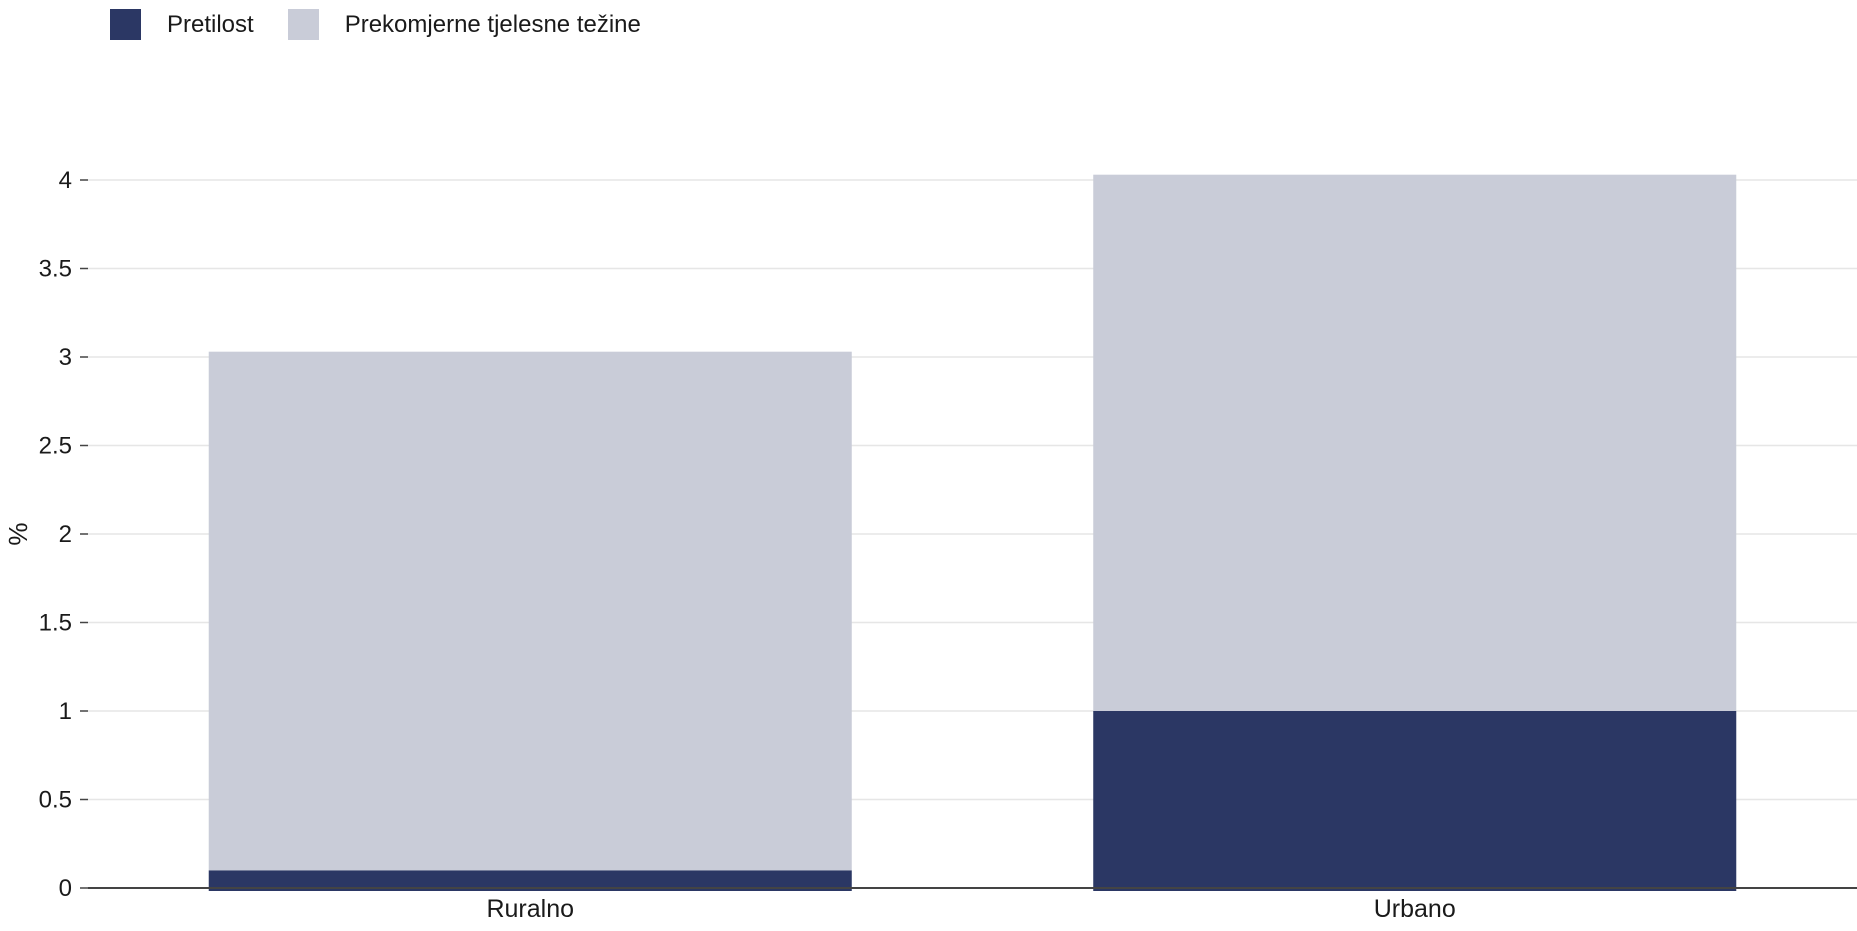 The height and width of the screenshot is (931, 1857). Describe the element at coordinates (55, 446) in the screenshot. I see `y-tick-label: 2.5` at that location.